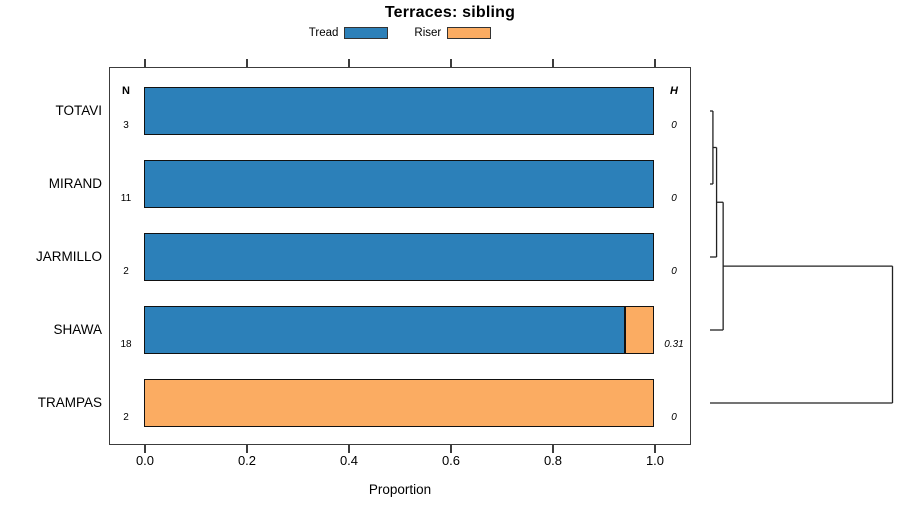 This screenshot has height=520, width=900. I want to click on h-value: 0.31, so click(674, 344).